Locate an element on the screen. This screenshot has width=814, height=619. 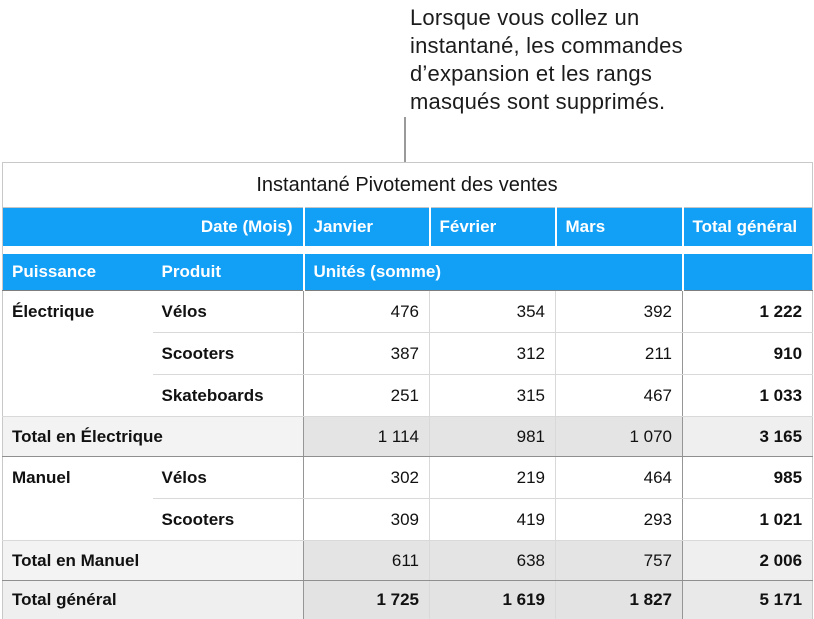
header-cell-fevrier: Février is located at coordinates (492, 226).